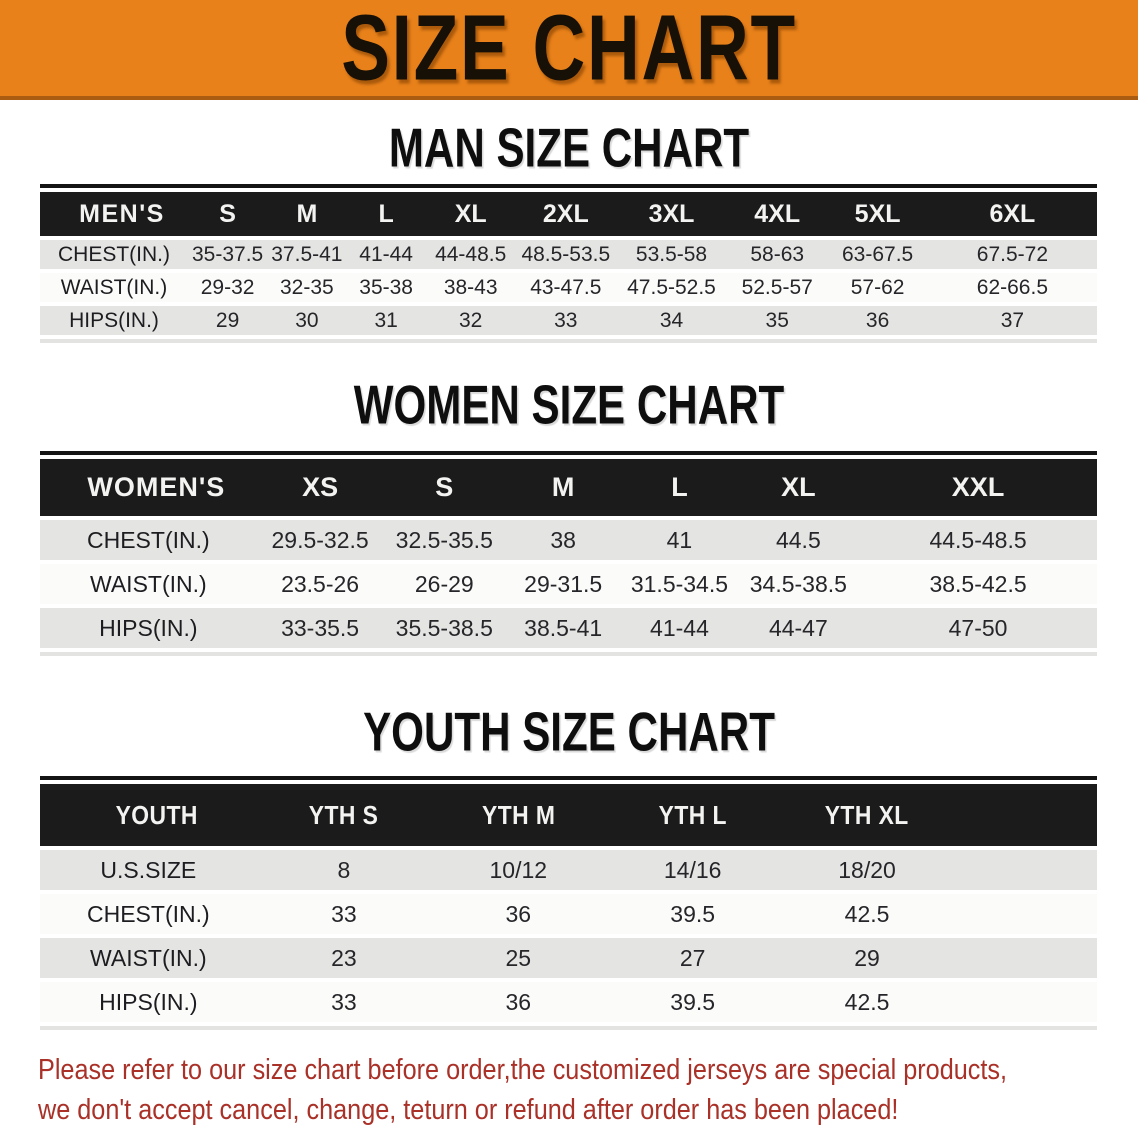 The width and height of the screenshot is (1138, 1132). Describe the element at coordinates (777, 287) in the screenshot. I see `size-cell: 52.5-57` at that location.